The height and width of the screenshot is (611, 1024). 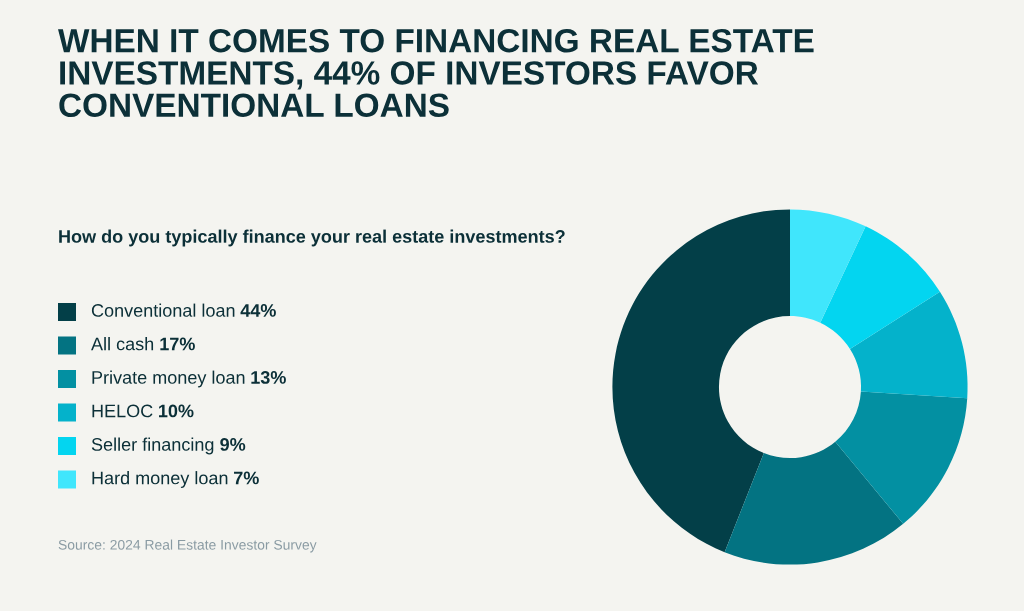 What do you see at coordinates (163, 310) in the screenshot?
I see `legend-label: Conventional loan` at bounding box center [163, 310].